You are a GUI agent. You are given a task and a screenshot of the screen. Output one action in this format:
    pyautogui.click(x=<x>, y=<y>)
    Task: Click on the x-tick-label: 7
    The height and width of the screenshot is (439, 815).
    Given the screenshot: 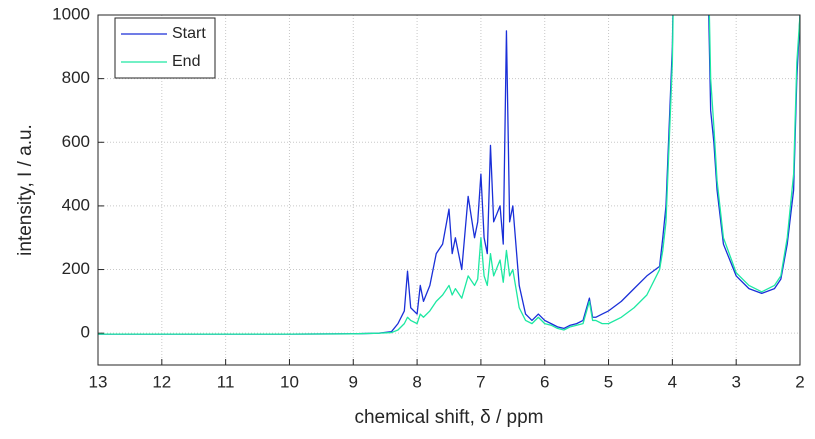 What is the action you would take?
    pyautogui.click(x=480, y=381)
    